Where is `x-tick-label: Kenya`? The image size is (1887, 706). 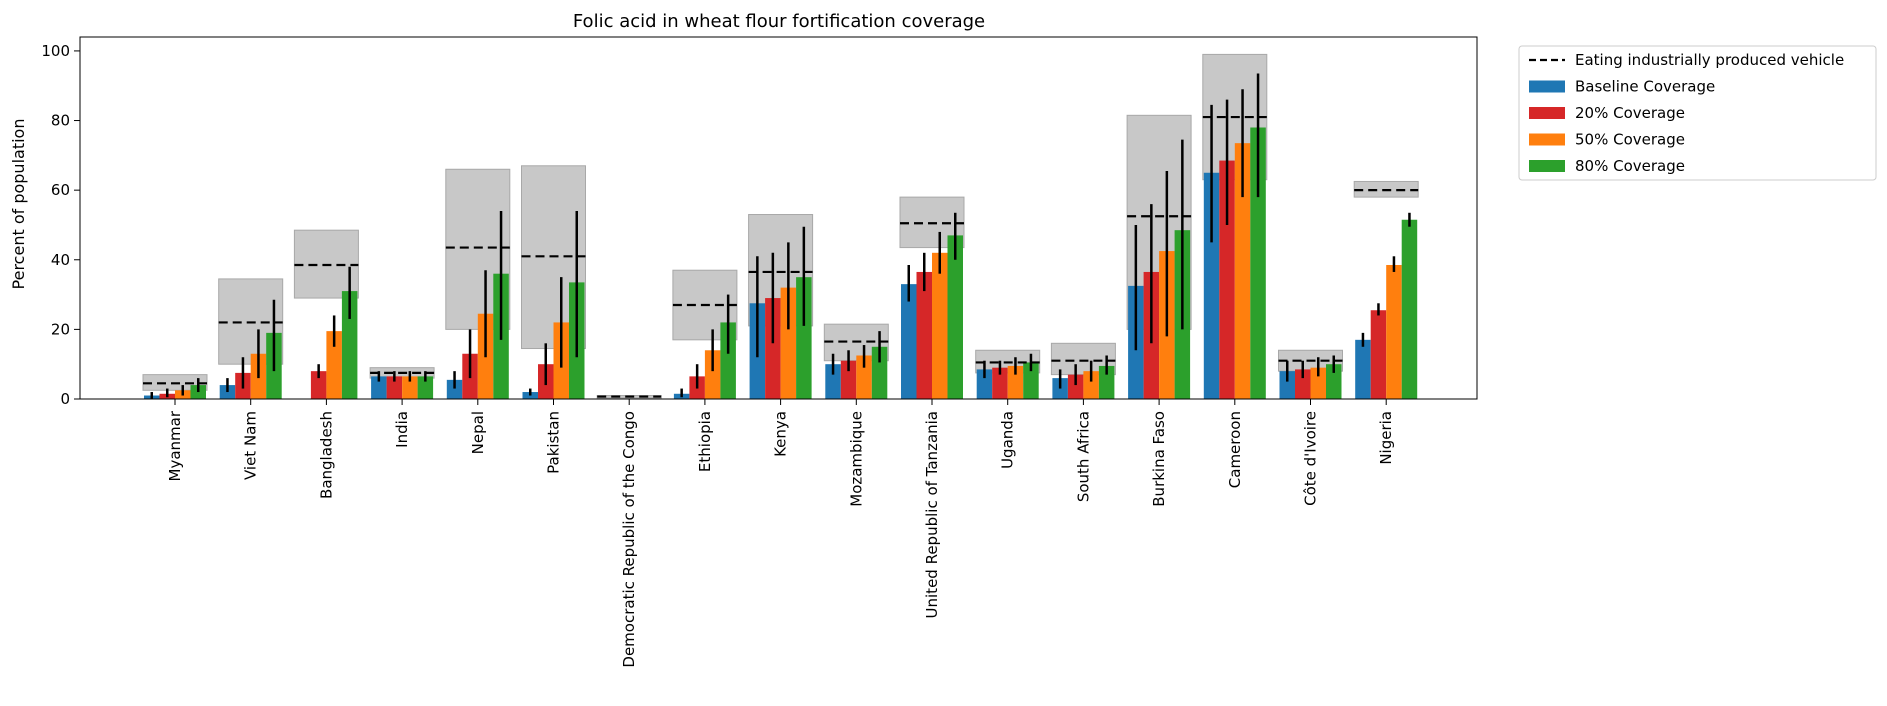 x-tick-label: Kenya is located at coordinates (781, 434).